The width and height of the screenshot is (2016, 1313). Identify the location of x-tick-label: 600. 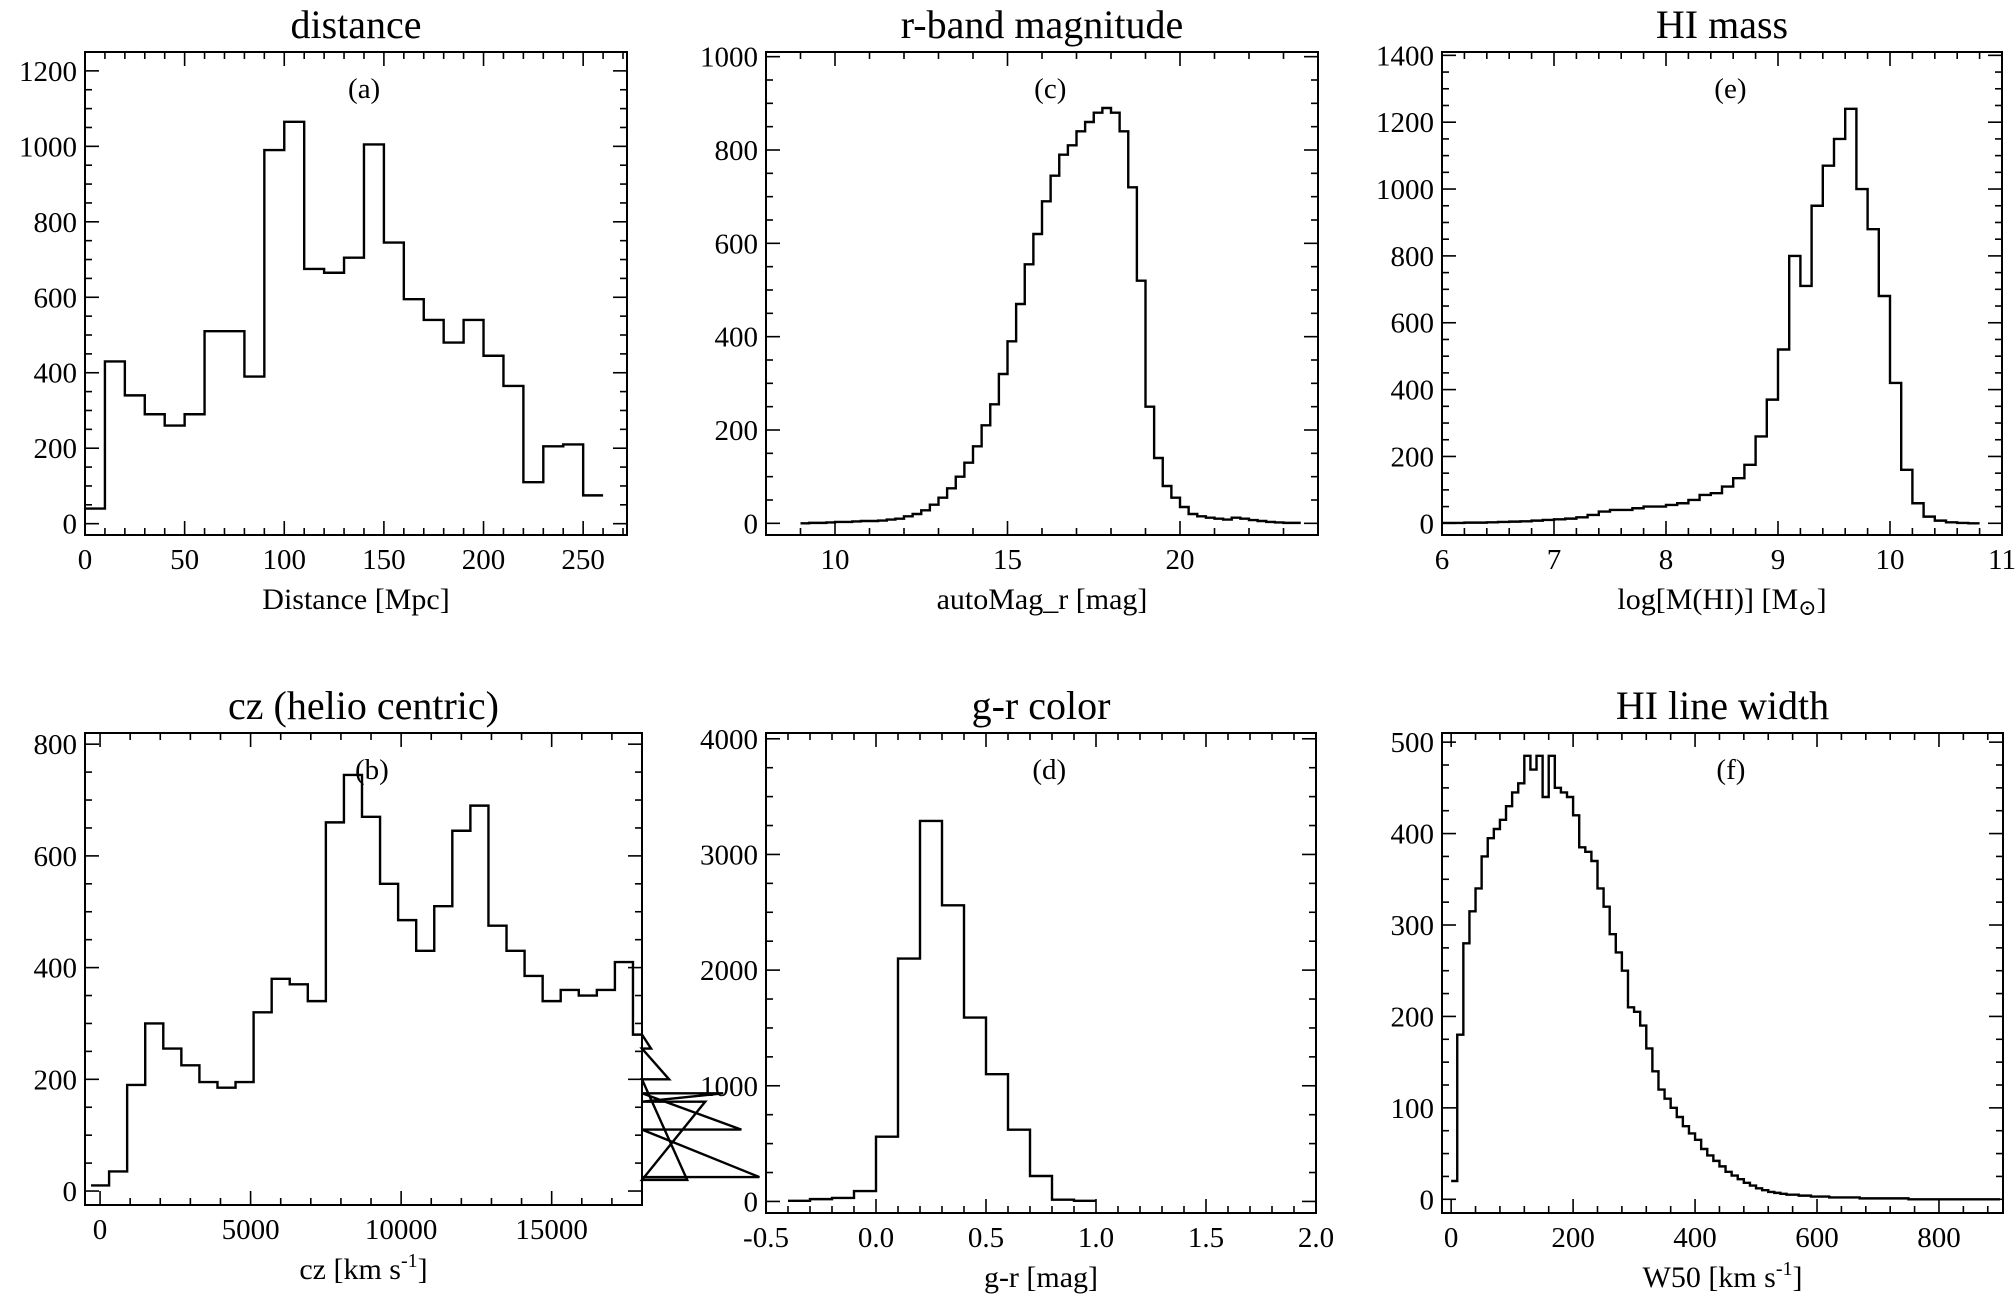
(1817, 1238).